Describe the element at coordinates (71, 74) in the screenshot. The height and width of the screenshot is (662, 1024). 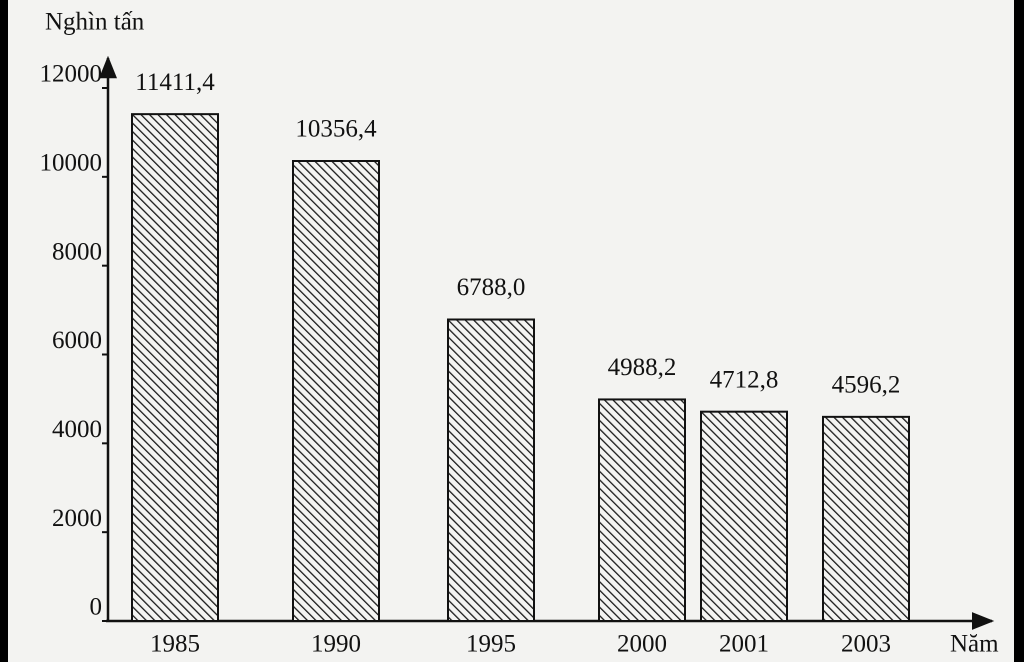
I see `y-tick-label: 12000` at that location.